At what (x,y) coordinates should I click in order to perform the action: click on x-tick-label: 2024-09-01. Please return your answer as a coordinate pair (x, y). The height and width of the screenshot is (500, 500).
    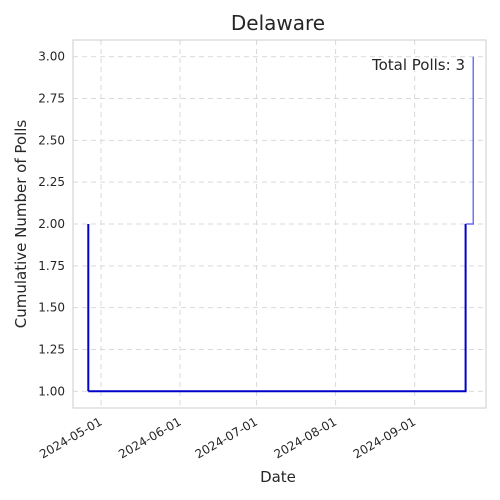
    Looking at the image, I should click on (384, 437).